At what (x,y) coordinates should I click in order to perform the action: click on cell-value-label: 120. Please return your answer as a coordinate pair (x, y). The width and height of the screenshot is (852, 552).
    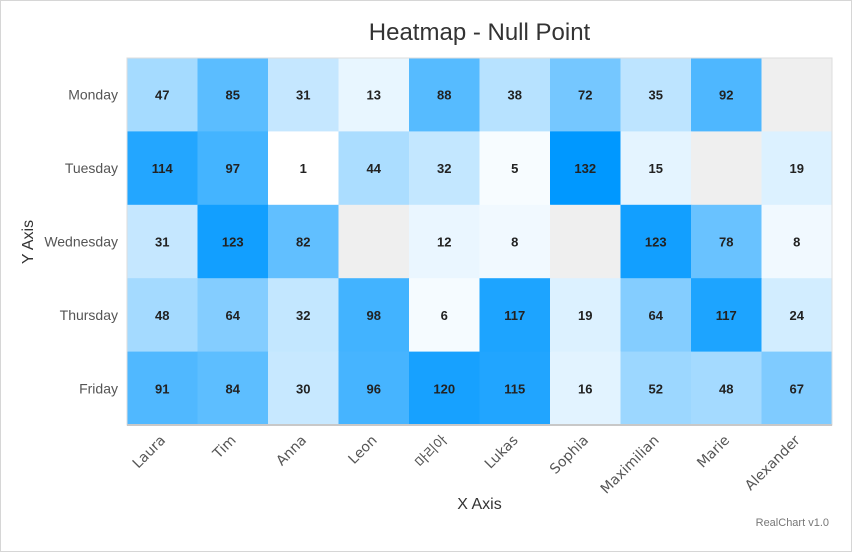
    Looking at the image, I should click on (444, 388).